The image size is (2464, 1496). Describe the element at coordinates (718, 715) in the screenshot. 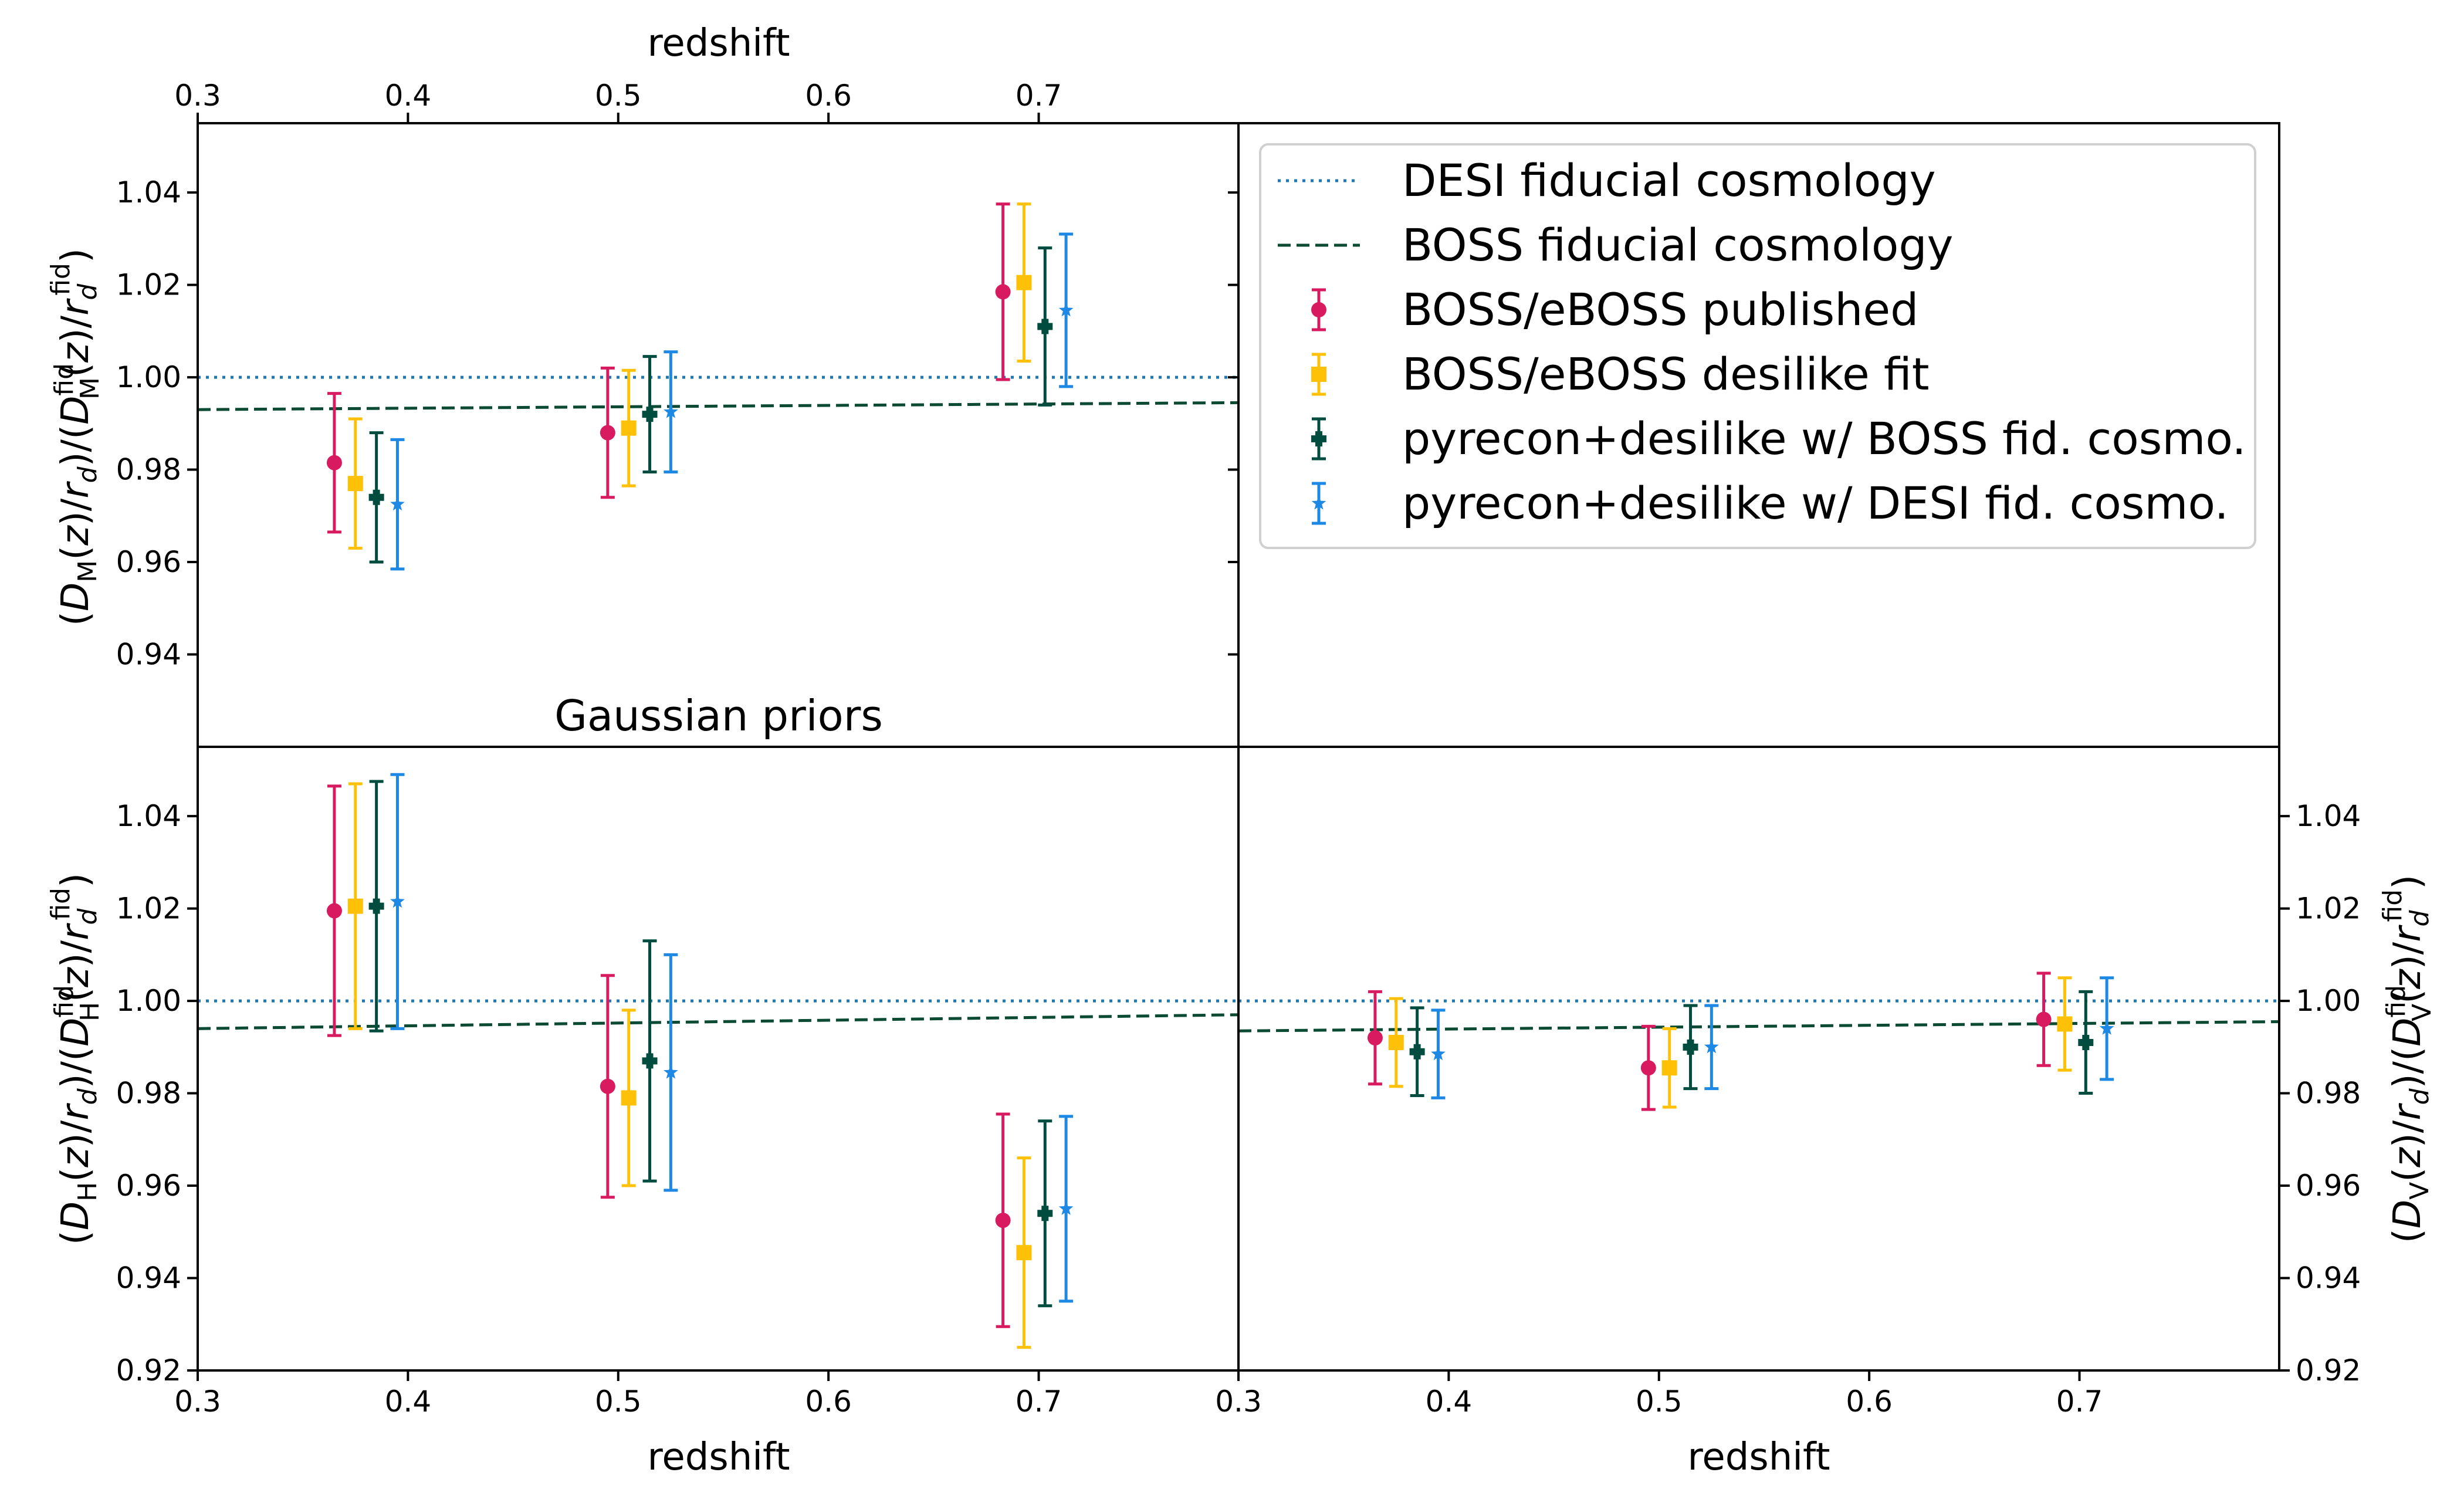

I see `gaussian-priors-annotation: Gaussian priors` at that location.